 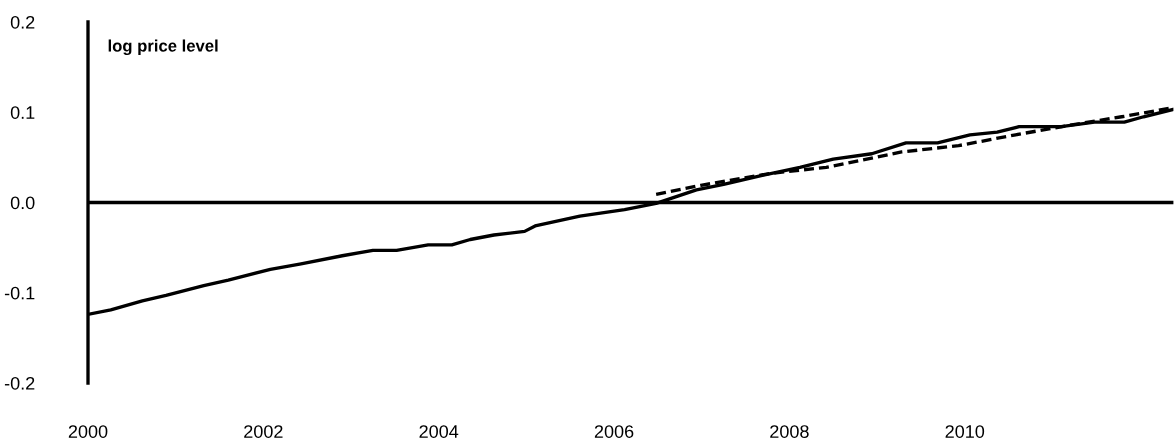 What do you see at coordinates (163, 47) in the screenshot?
I see `y-axis-title: log price level` at bounding box center [163, 47].